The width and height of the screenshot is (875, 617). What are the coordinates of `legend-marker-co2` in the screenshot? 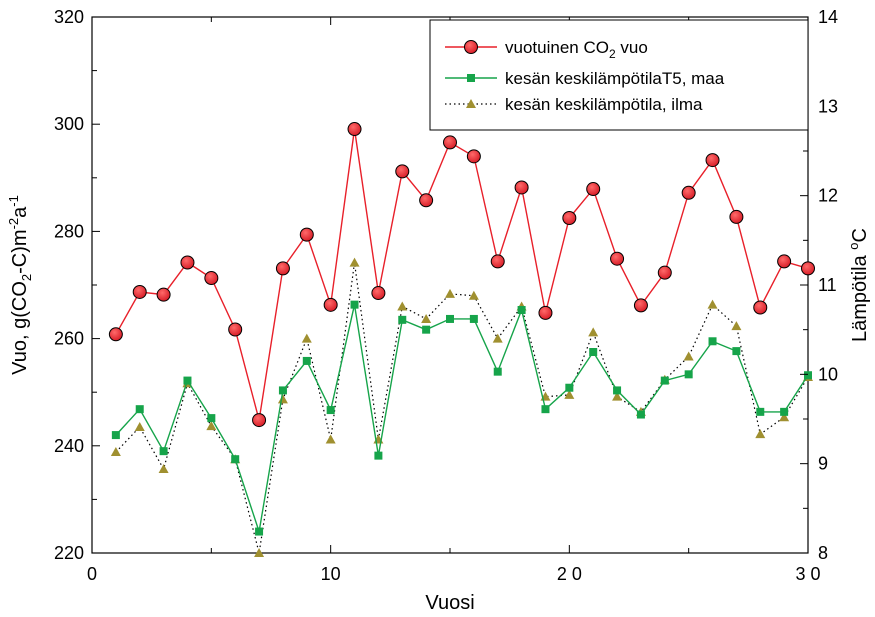 It's located at (471, 47).